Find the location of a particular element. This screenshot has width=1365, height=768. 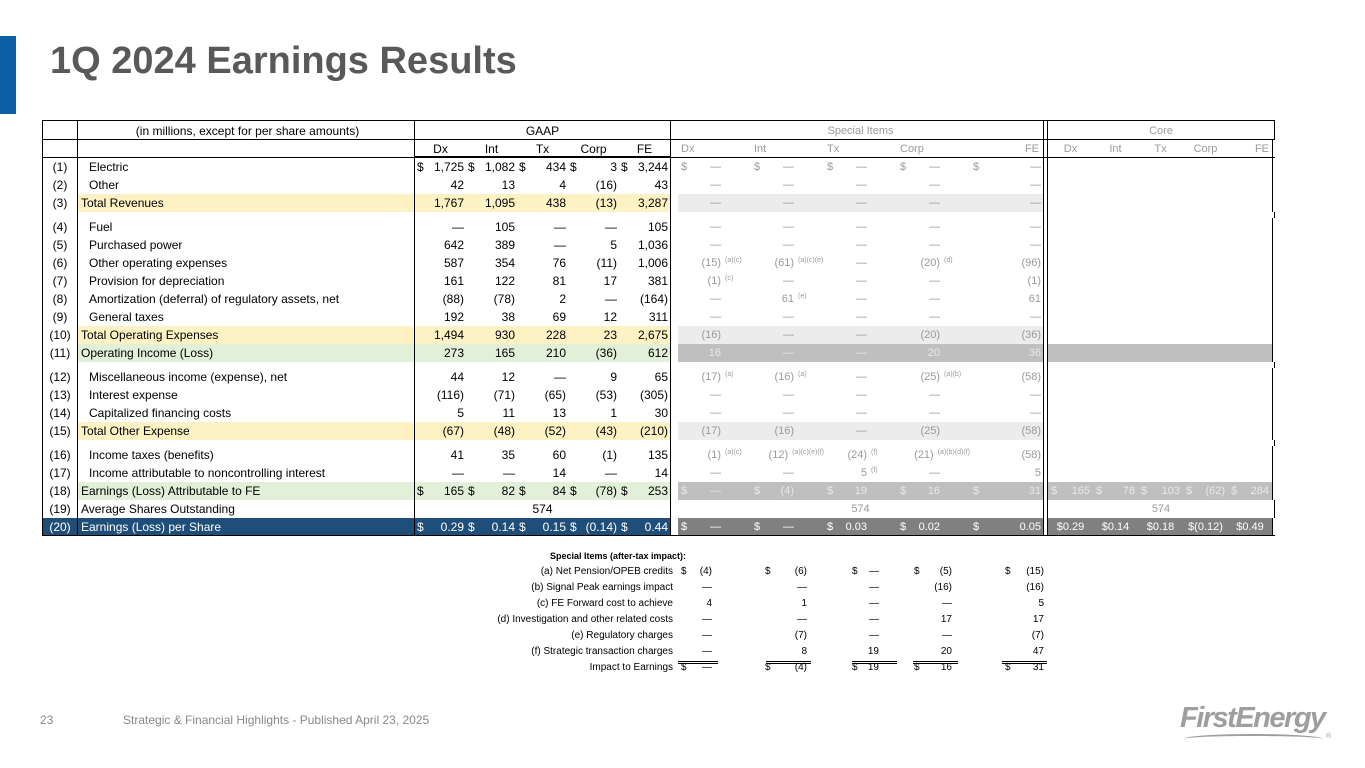

gaap-value: 43 is located at coordinates (661, 185).